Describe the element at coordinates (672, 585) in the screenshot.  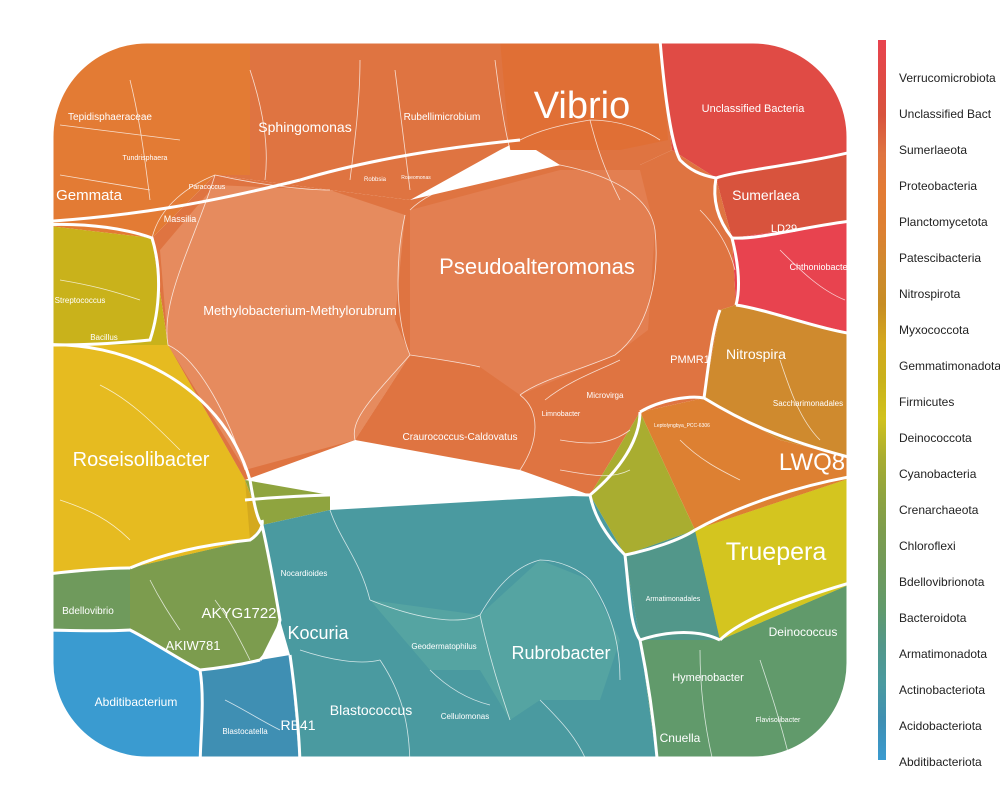
I see `region-armatimonadota` at that location.